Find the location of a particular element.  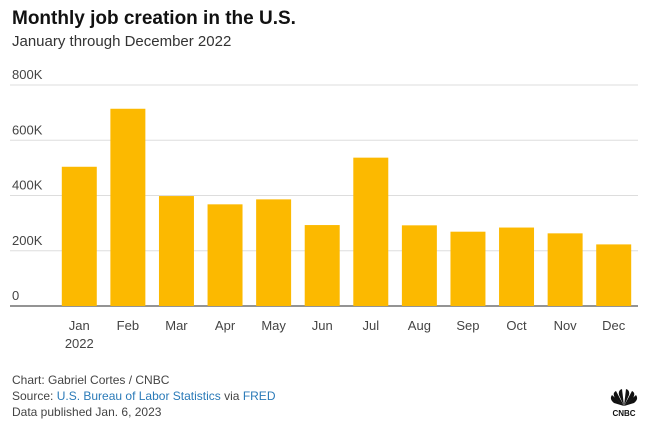

bar-sep is located at coordinates (468, 268).